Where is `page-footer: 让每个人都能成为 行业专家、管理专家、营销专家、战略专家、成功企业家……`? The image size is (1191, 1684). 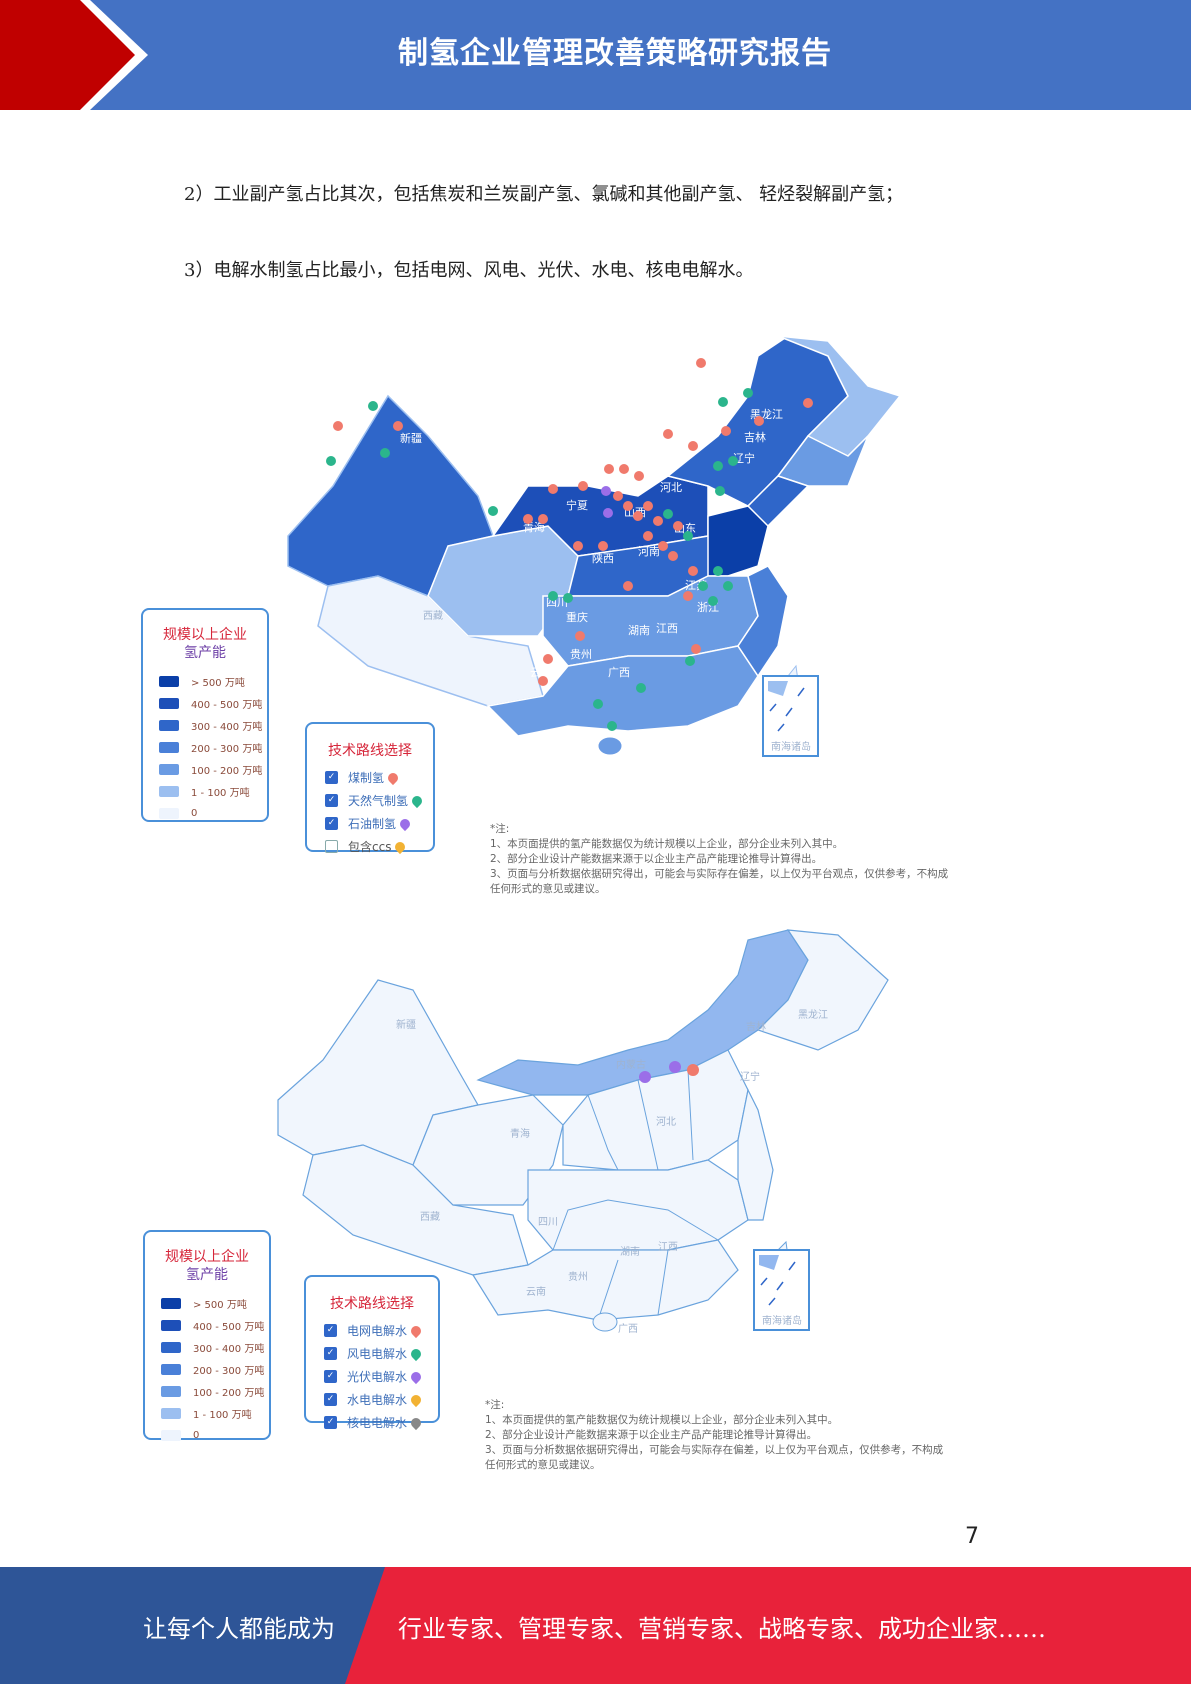 page-footer: 让每个人都能成为 行业专家、管理专家、营销专家、战略专家、成功企业家…… is located at coordinates (595, 1625).